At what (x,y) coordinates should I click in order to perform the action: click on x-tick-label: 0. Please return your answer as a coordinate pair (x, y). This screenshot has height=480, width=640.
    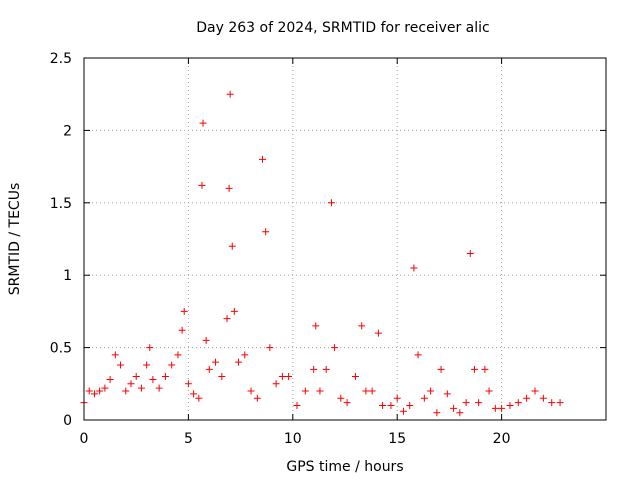
    Looking at the image, I should click on (84, 439).